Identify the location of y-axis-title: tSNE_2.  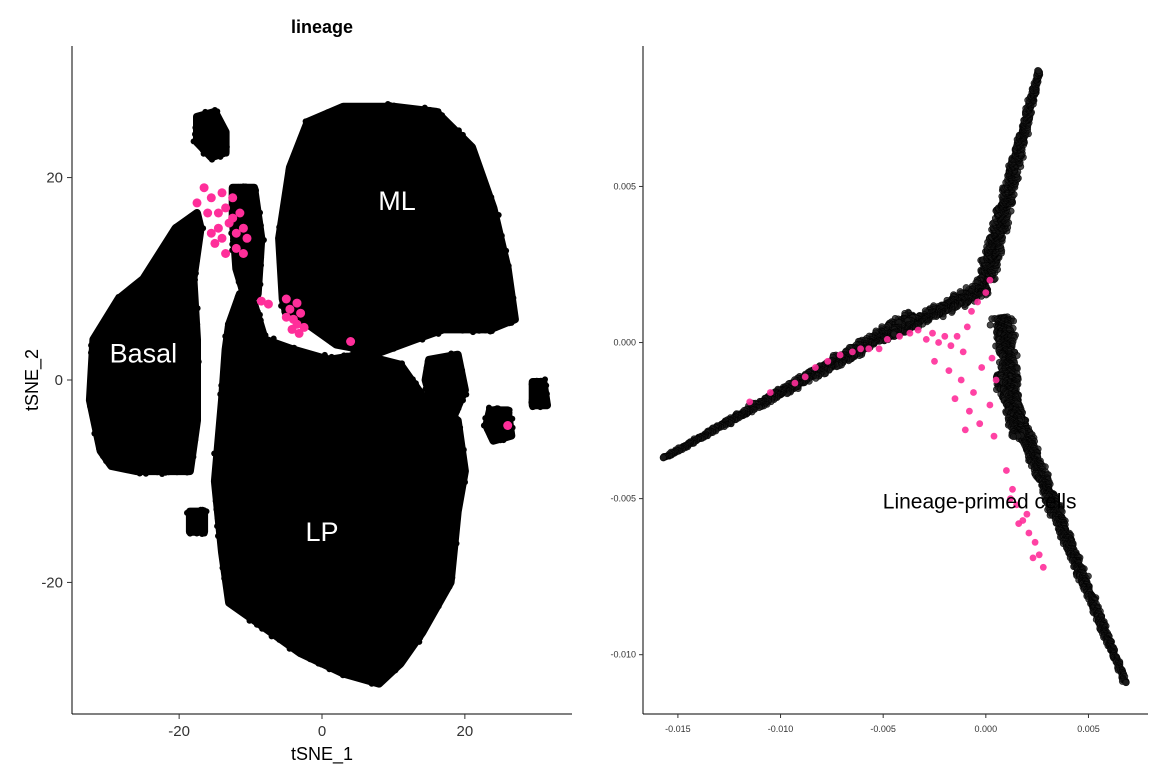
(32, 380).